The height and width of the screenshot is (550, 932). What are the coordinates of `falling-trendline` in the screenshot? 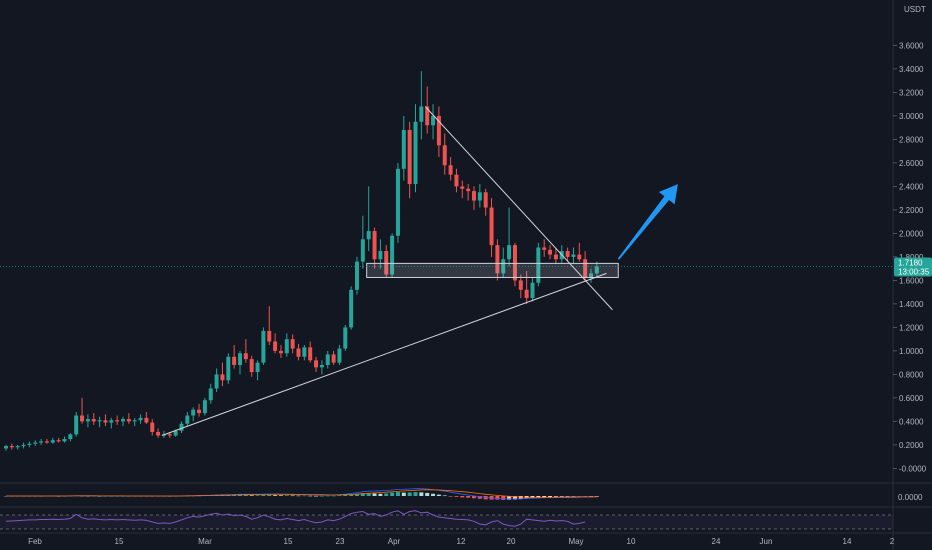 It's located at (518, 208).